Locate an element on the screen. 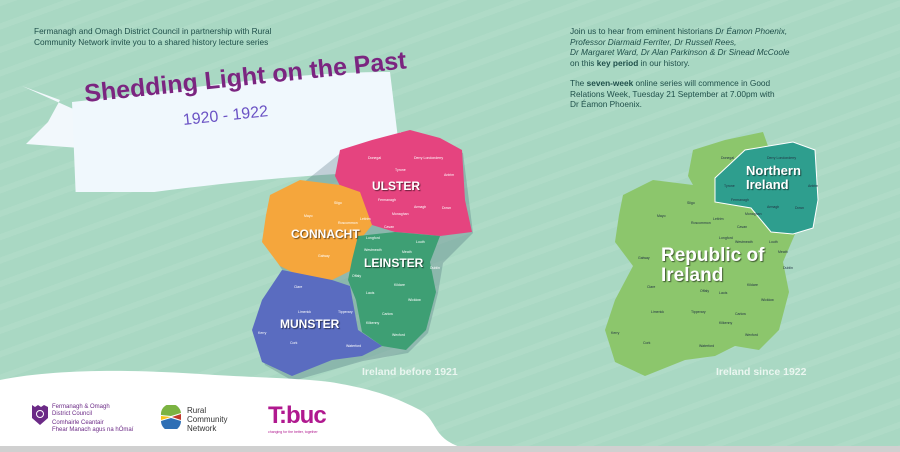  county-label: Donegal is located at coordinates (375, 158).